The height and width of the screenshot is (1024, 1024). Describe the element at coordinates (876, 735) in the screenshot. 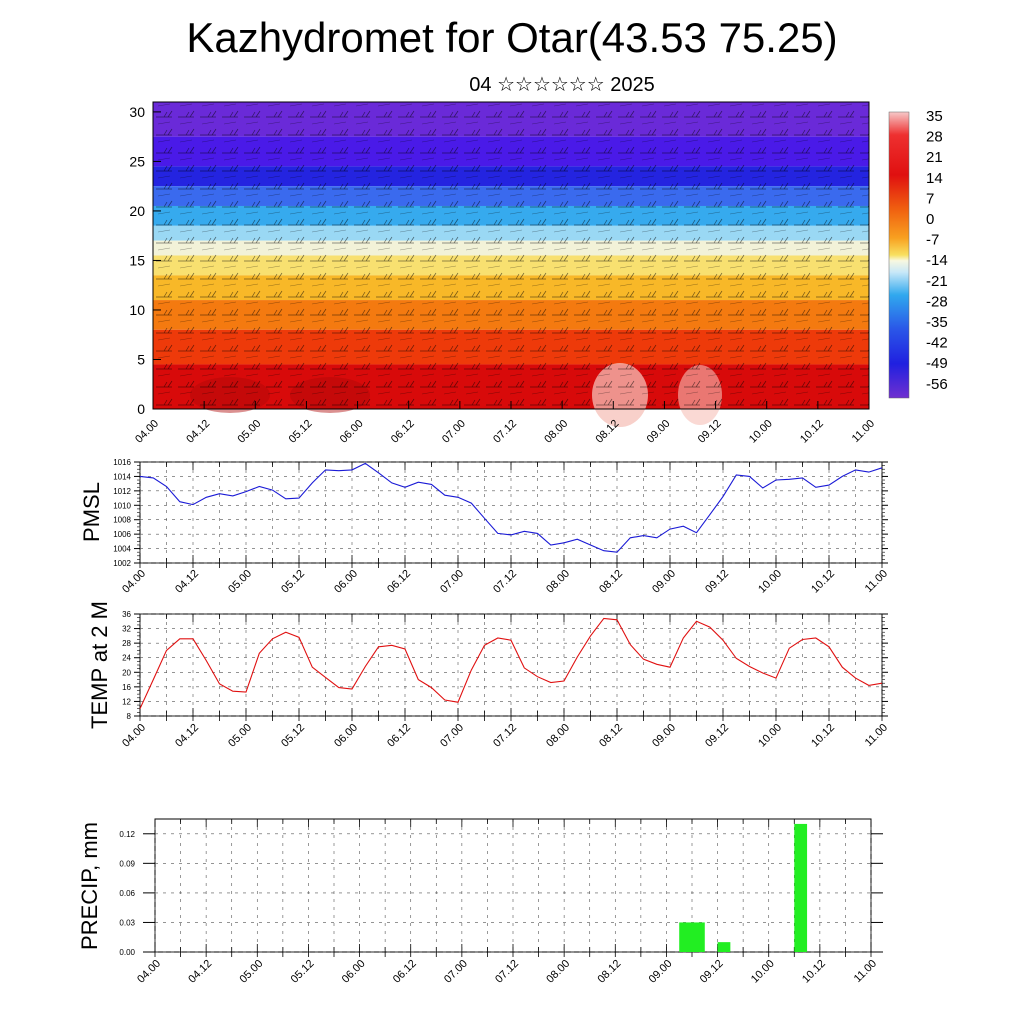

I see `temp-xtick-label: 11.00` at that location.